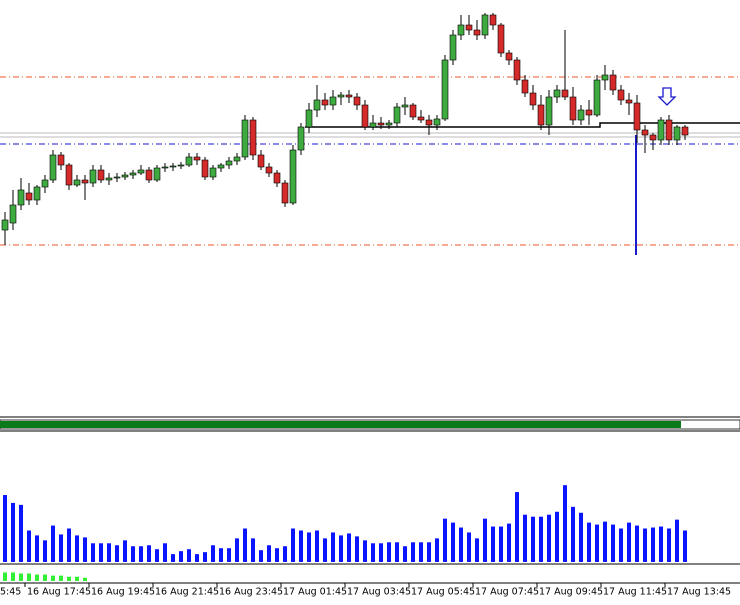 Image resolution: width=740 pixels, height=605 pixels. Describe the element at coordinates (635, 592) in the screenshot. I see `x-tick-label: 17 Aug 11:45` at that location.